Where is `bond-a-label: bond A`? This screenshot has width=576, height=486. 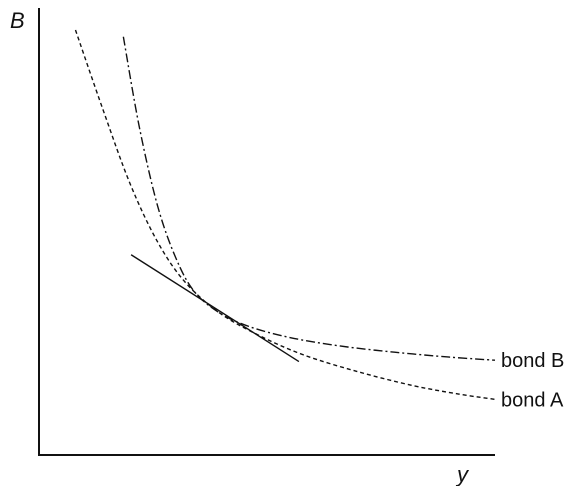
bond-a-label: bond A is located at coordinates (532, 400).